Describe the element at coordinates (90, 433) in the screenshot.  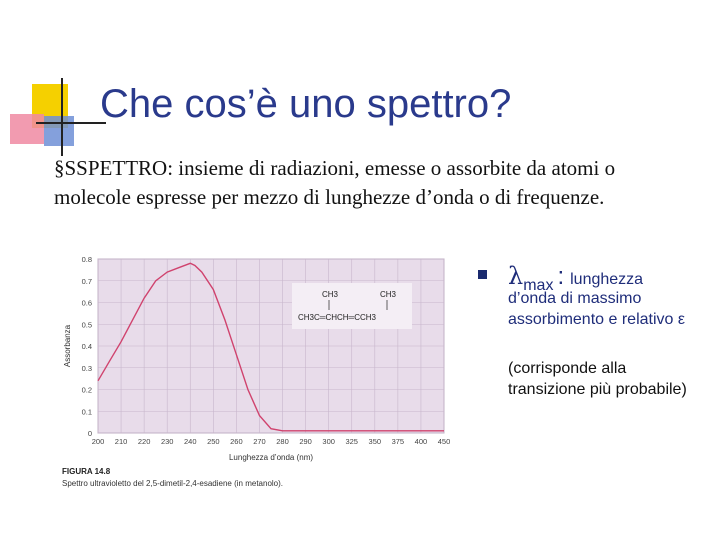
I see `y-tick-label: 0` at that location.